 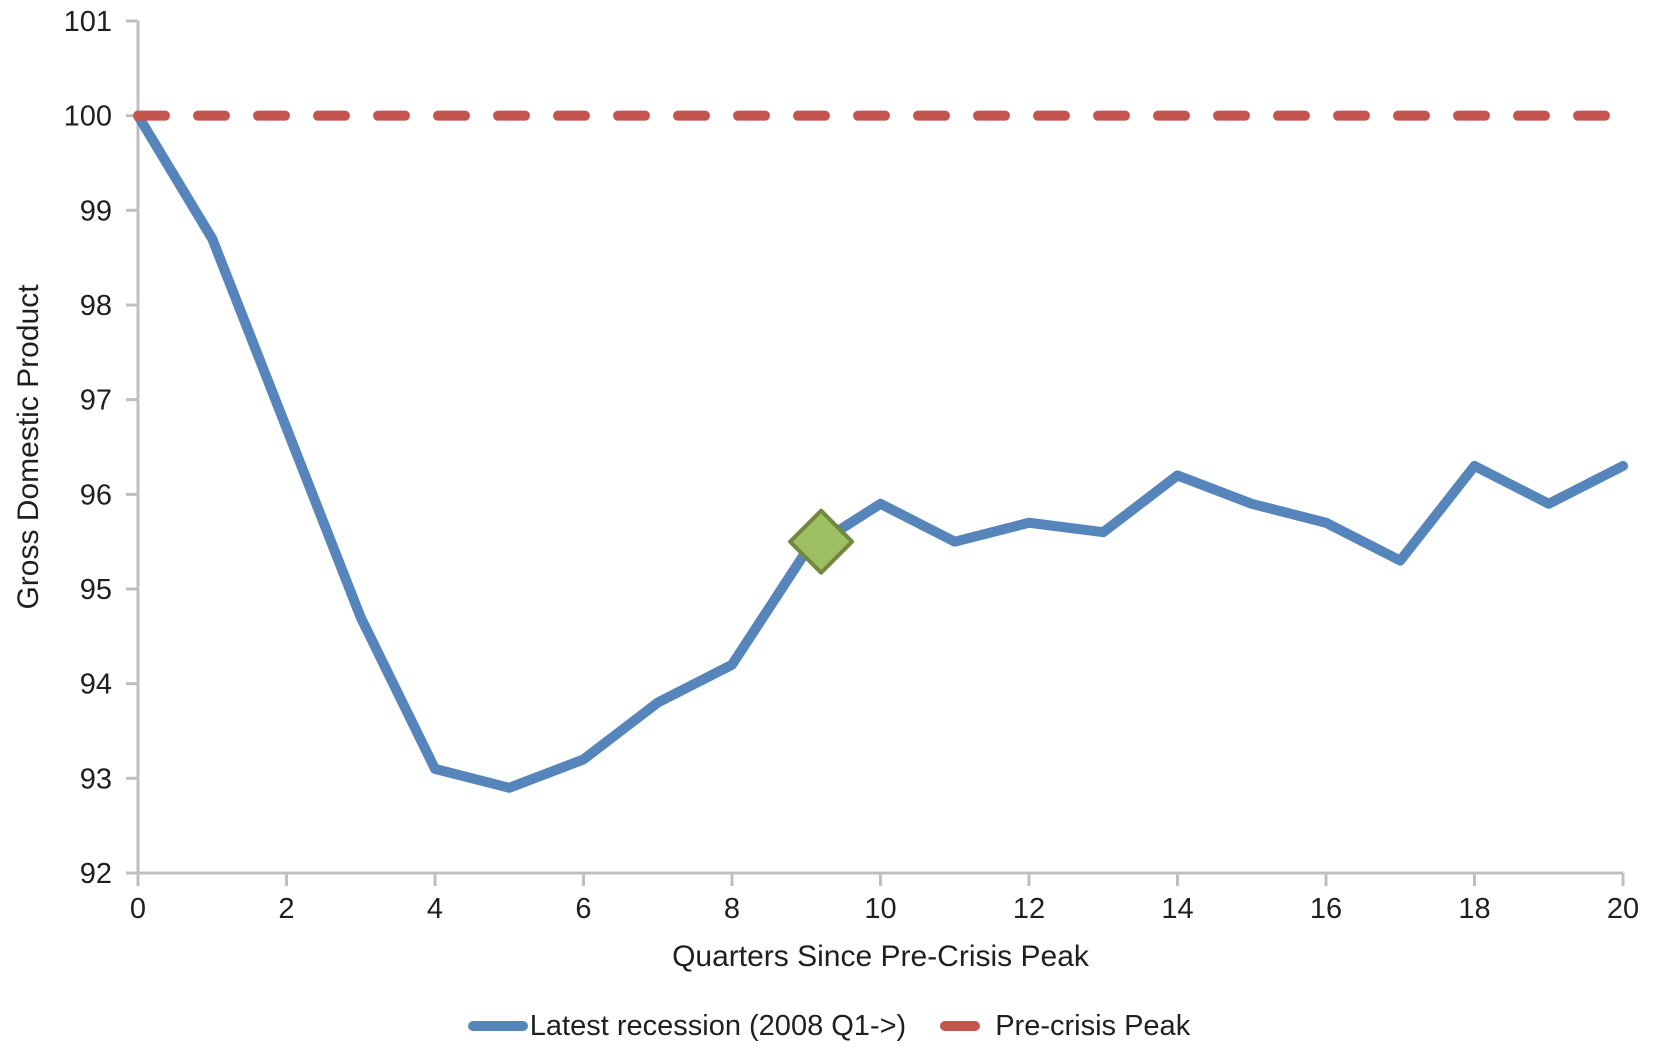 What do you see at coordinates (718, 1025) in the screenshot?
I see `legend-label-latest-recession: Latest recession (2008 Q1->)` at bounding box center [718, 1025].